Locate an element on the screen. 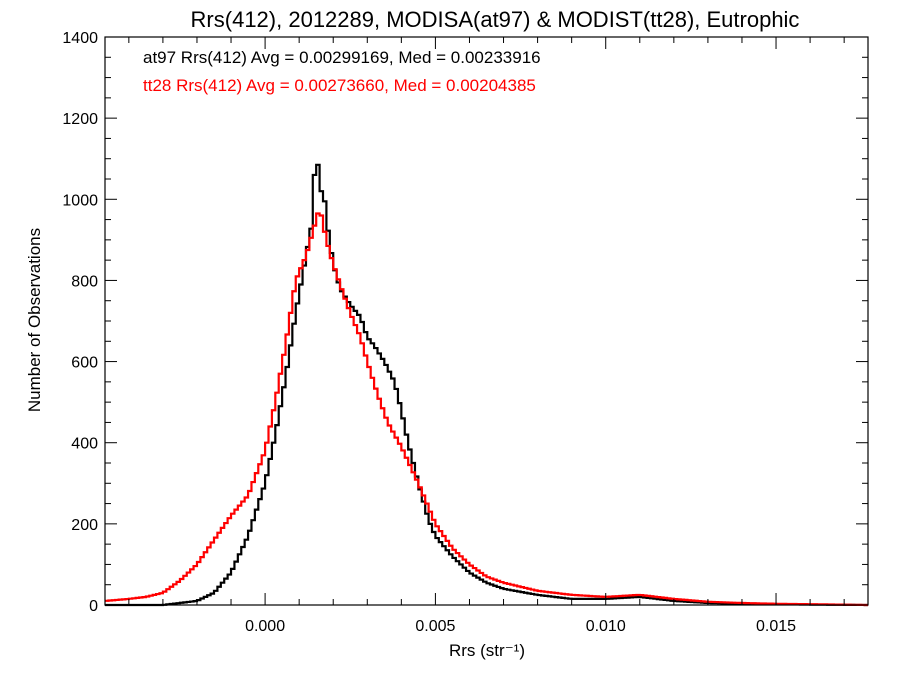 This screenshot has width=900, height=675. y-tick-label: 200 is located at coordinates (84, 525).